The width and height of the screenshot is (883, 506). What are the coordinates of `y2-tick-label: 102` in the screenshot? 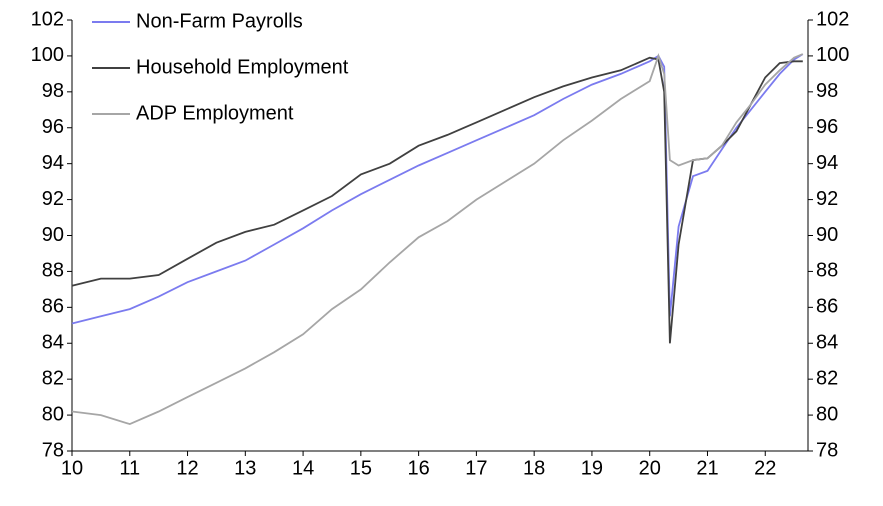 It's located at (832, 19).